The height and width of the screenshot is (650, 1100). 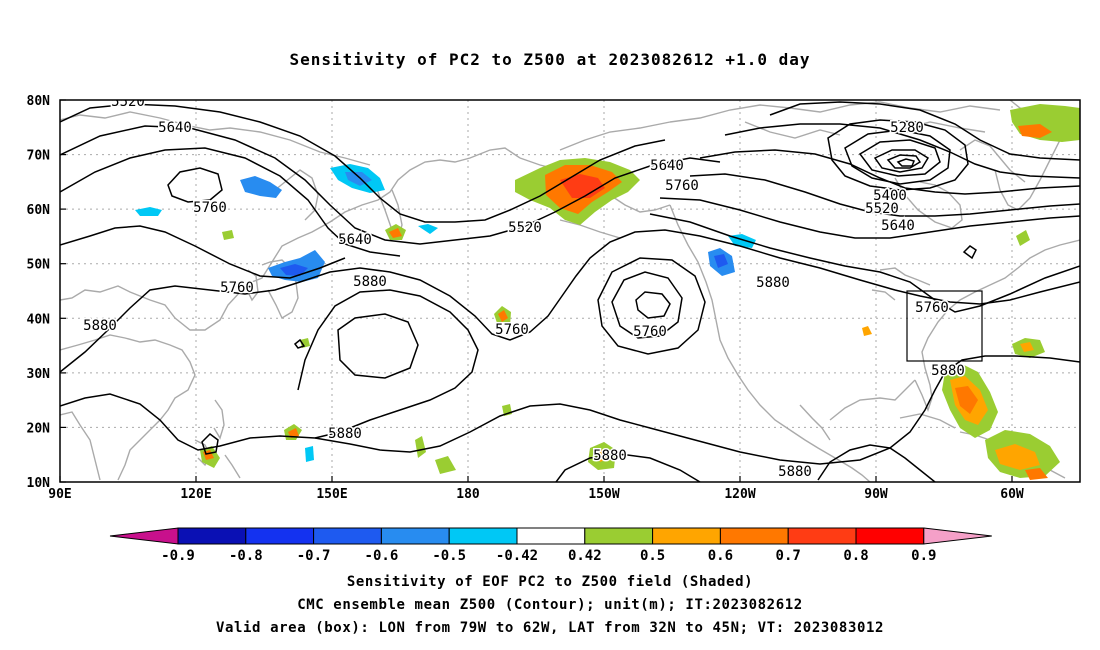 I want to click on lon-label: 180, so click(x=468, y=494).